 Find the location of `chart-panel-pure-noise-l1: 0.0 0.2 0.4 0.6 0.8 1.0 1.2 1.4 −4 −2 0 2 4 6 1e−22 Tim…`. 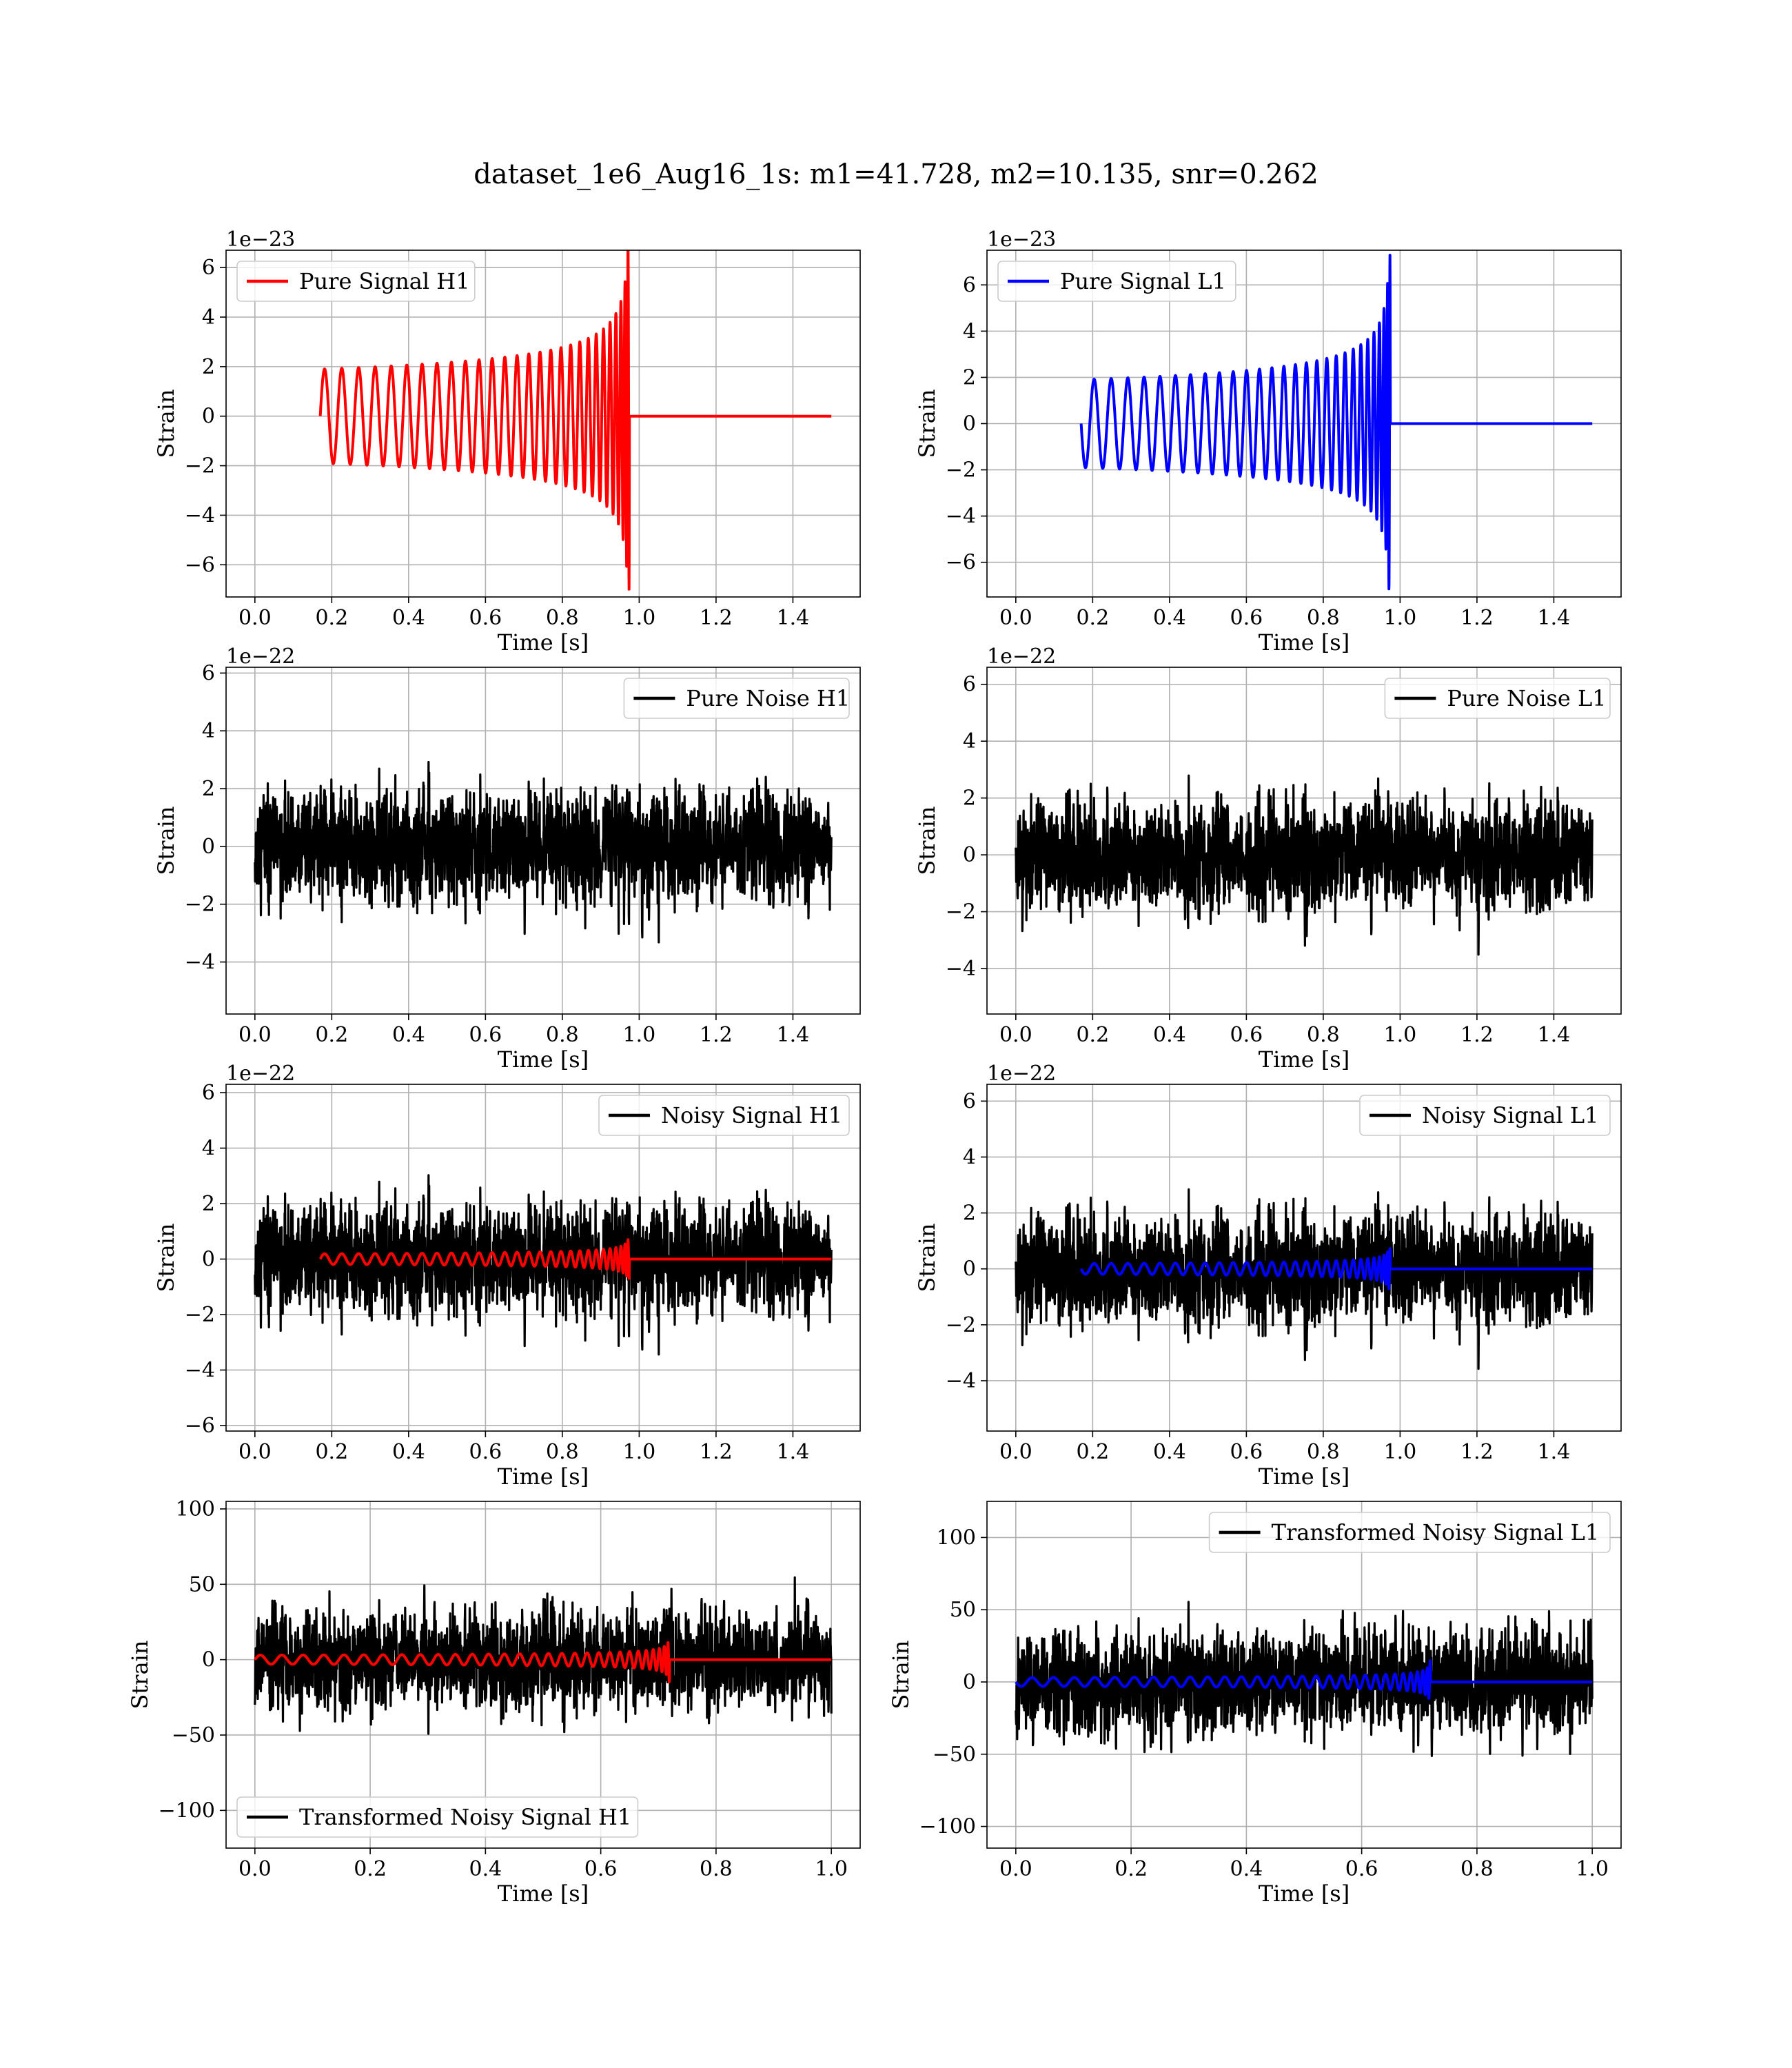

chart-panel-pure-noise-l1: 0.0 0.2 0.4 0.6 0.8 1.0 1.2 1.4 −4 −2 0 2 4 6 1e−22 Tim… is located at coordinates (1268, 859).